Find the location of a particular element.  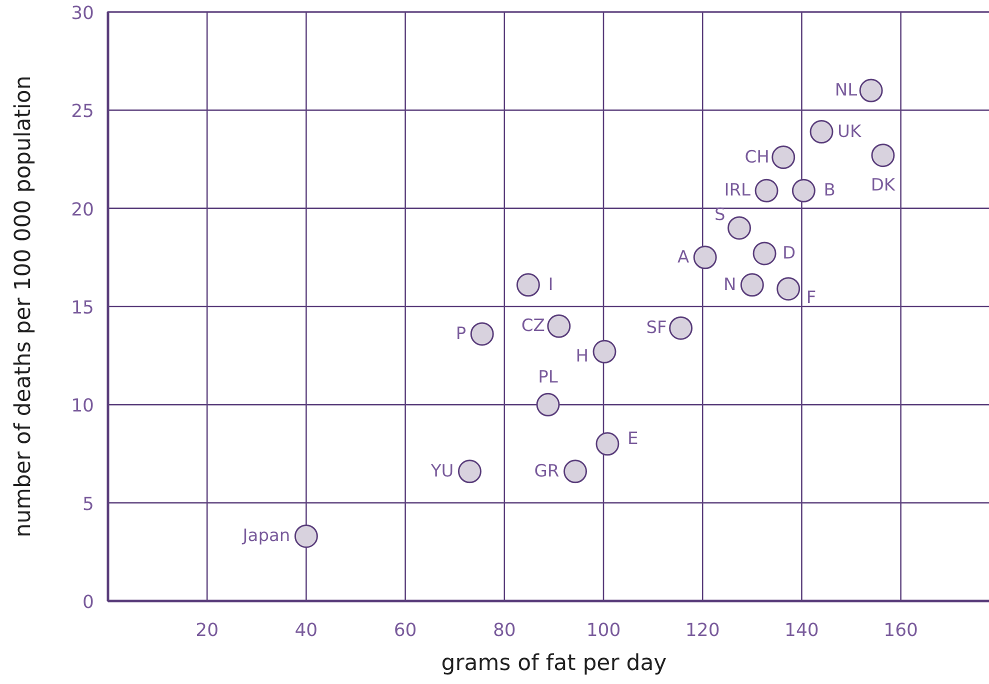

annotation: IRL is located at coordinates (738, 190).